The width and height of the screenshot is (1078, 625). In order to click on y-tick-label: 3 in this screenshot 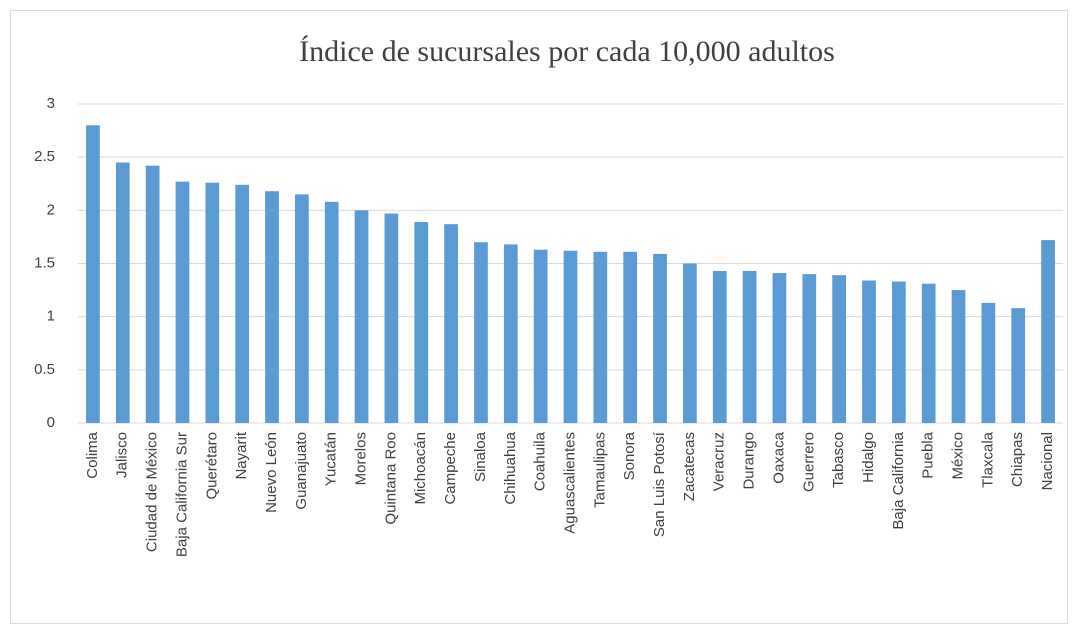, I will do `click(51, 103)`.